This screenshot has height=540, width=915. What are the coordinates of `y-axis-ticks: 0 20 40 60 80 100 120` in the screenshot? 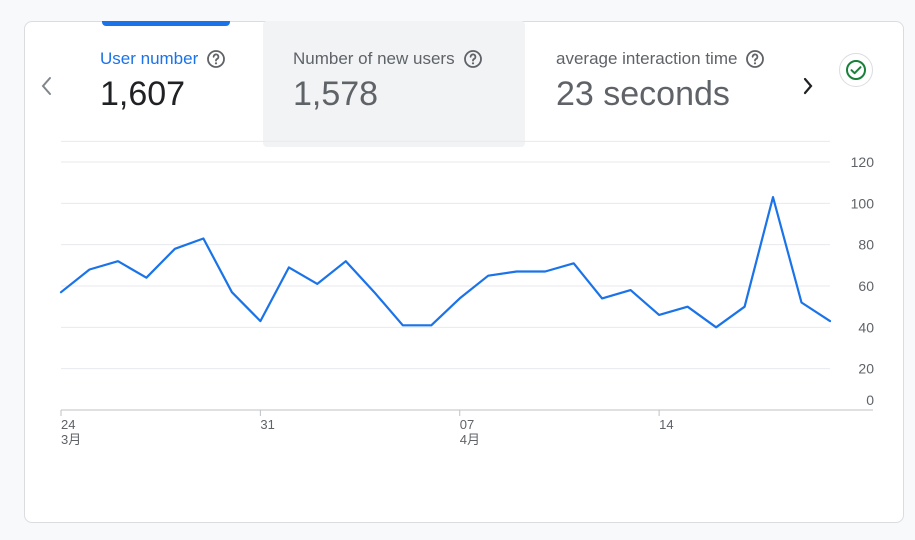 It's located at (863, 281).